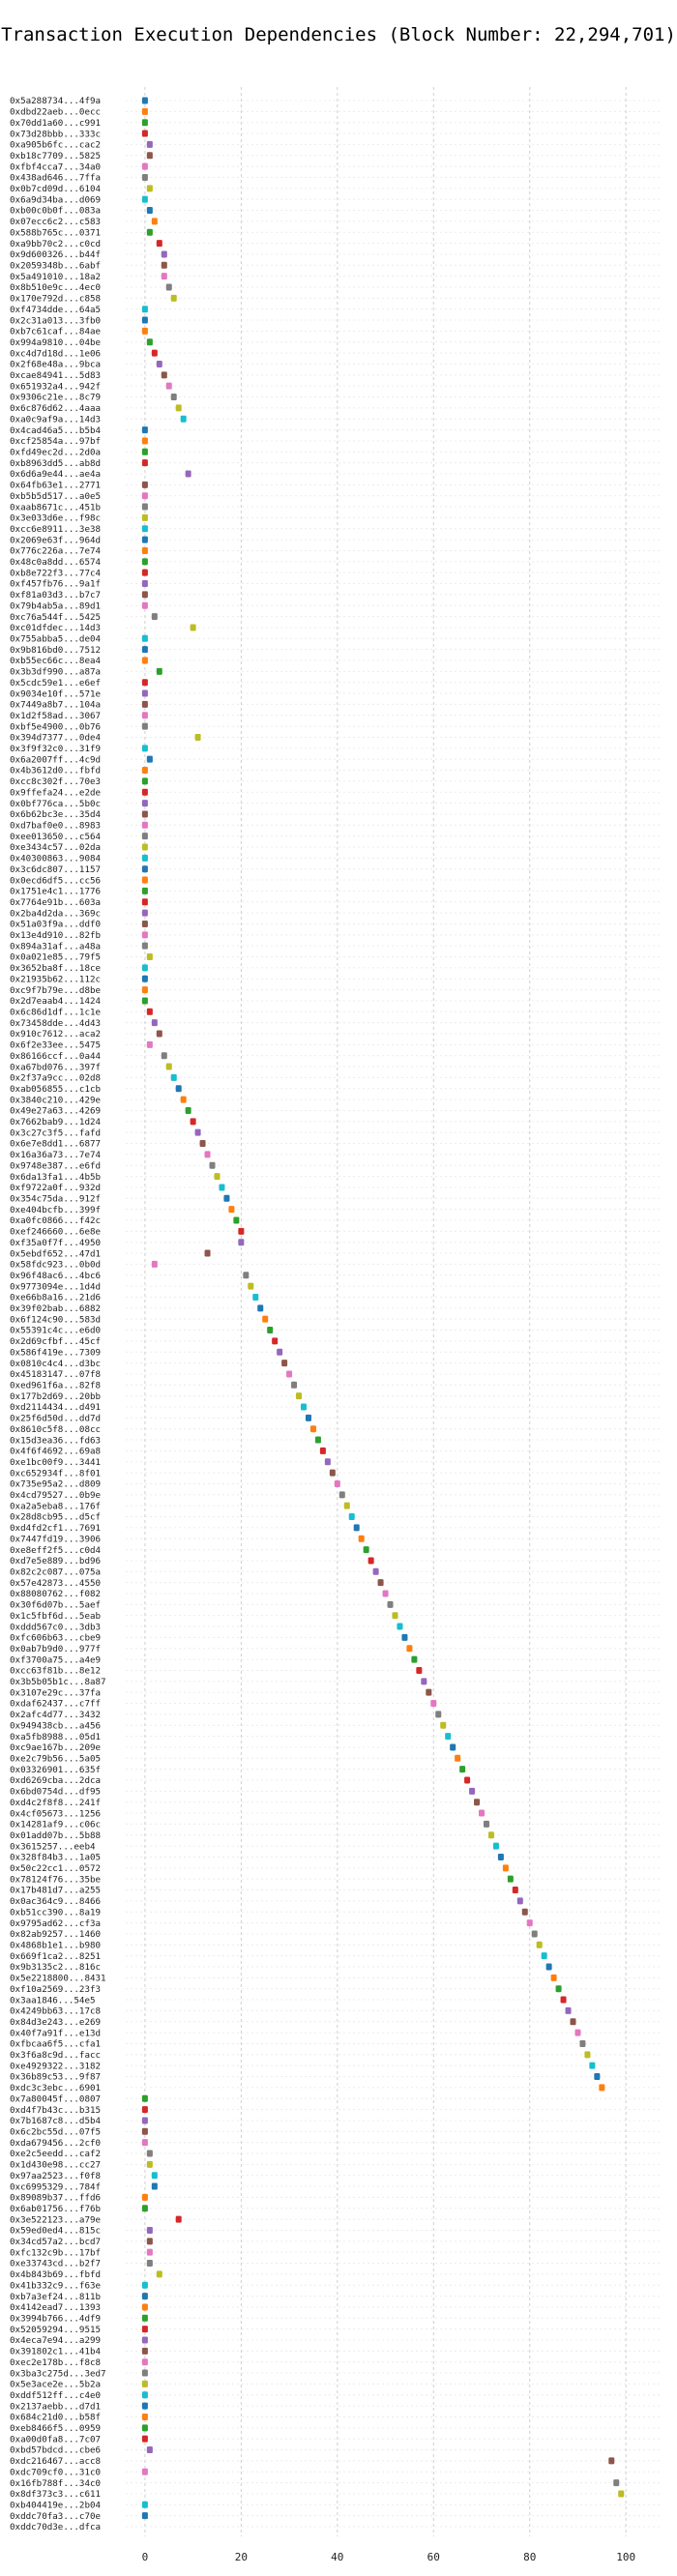 This screenshot has height=2576, width=677. Describe the element at coordinates (55, 1308) in the screenshot. I see `y-tick-label: 0x39f02bab...6882` at that location.